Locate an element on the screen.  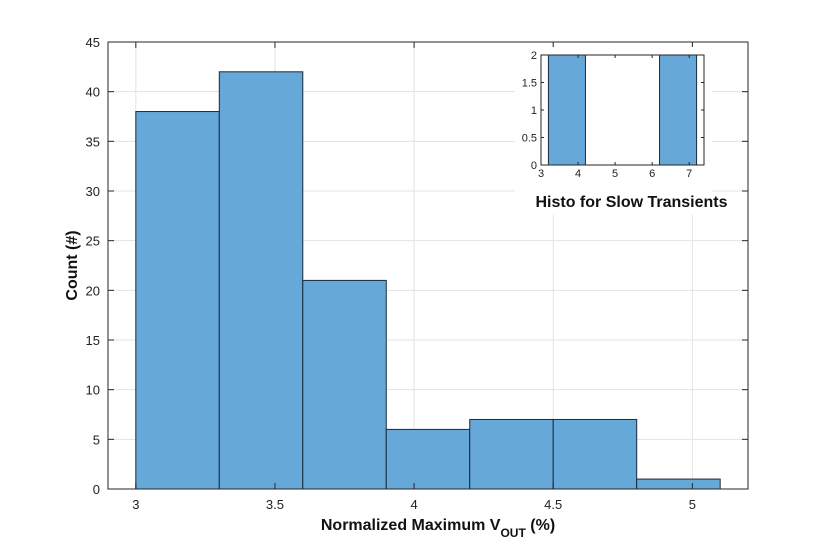
inset-x-tick-label: 6 is located at coordinates (652, 174).